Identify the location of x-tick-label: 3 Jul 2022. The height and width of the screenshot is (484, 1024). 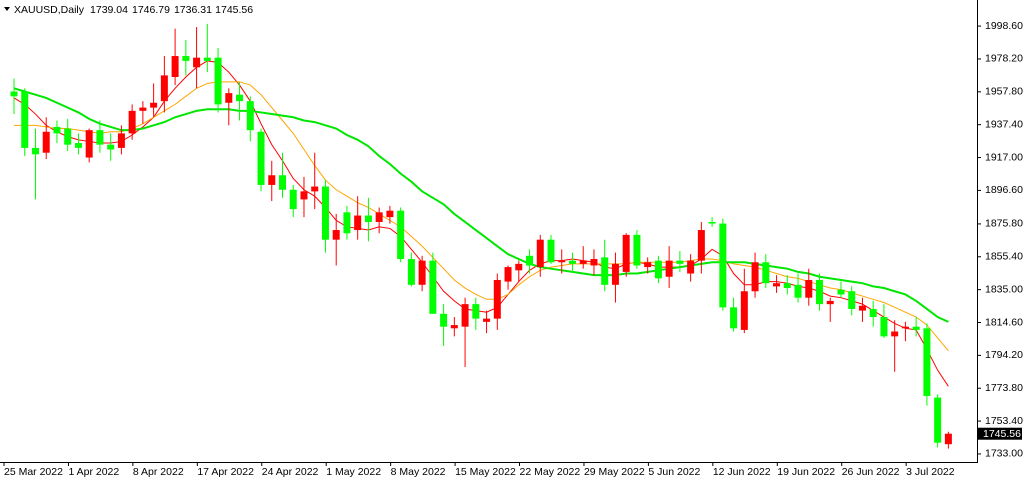
(930, 472).